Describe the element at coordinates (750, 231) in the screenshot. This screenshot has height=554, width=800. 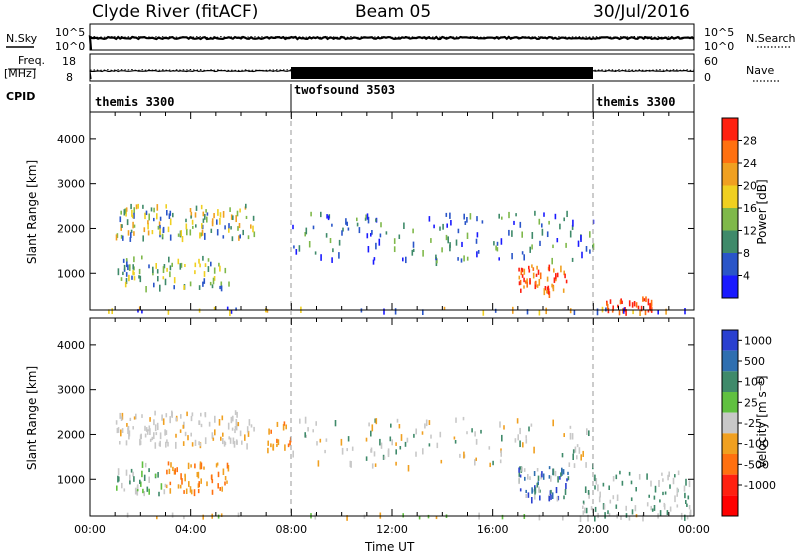
I see `colorbar-tick-label: 12` at that location.